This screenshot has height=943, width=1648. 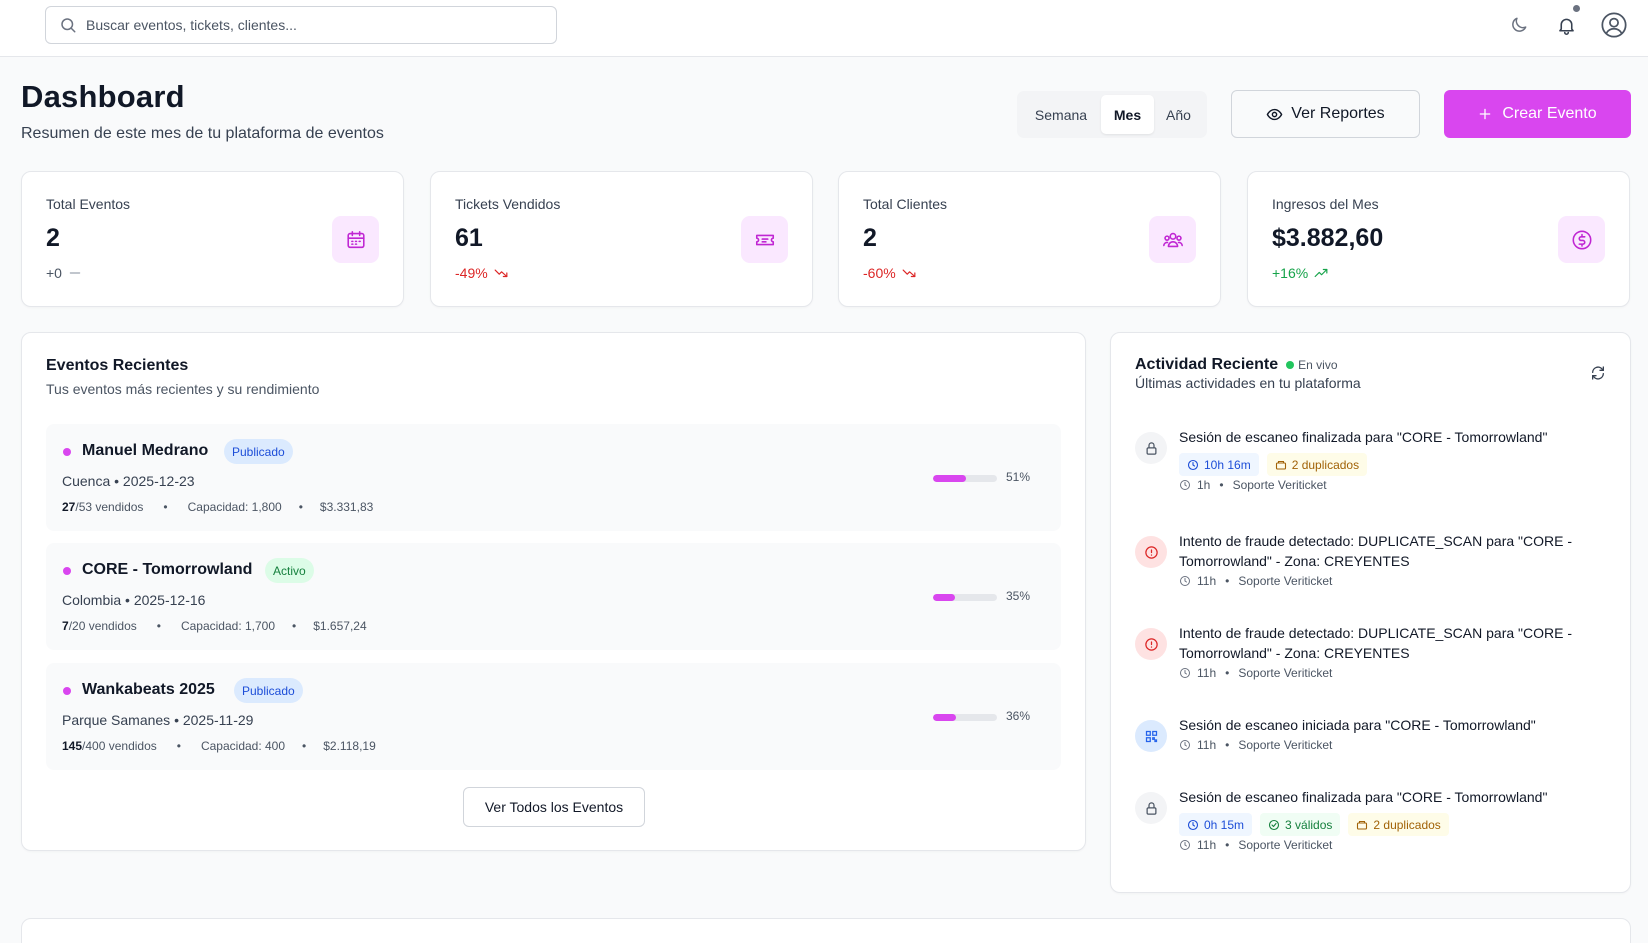 What do you see at coordinates (1338, 113) in the screenshot?
I see `view-reports-label: Ver Reportes` at bounding box center [1338, 113].